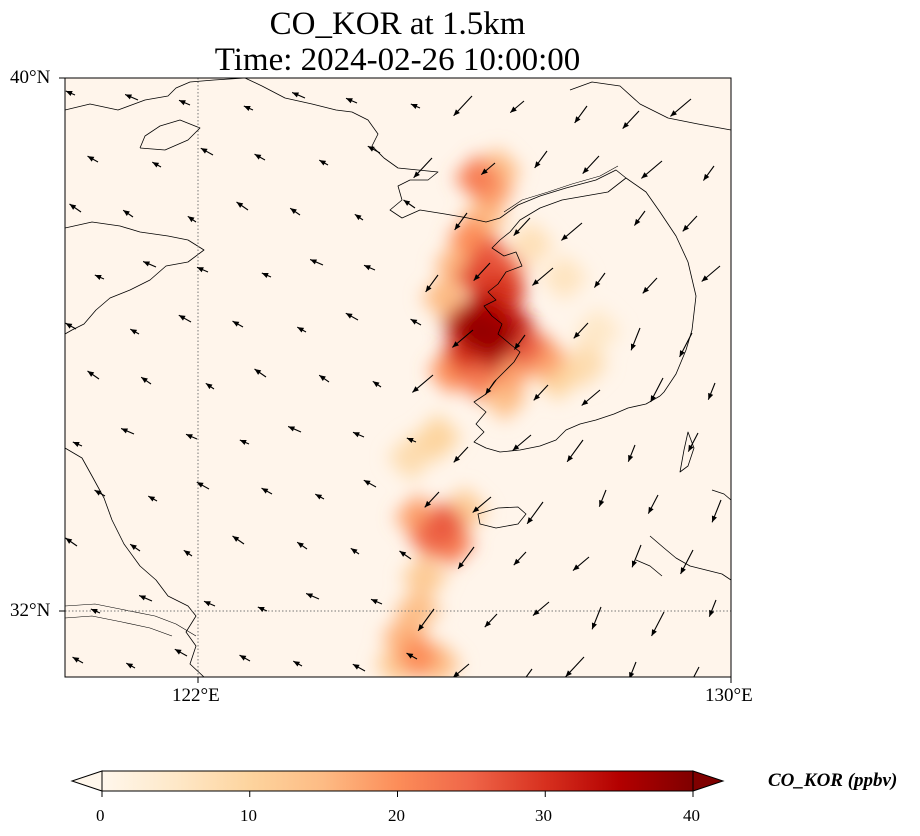 The width and height of the screenshot is (920, 836). What do you see at coordinates (86, 781) in the screenshot?
I see `colorbar-min-extend` at bounding box center [86, 781].